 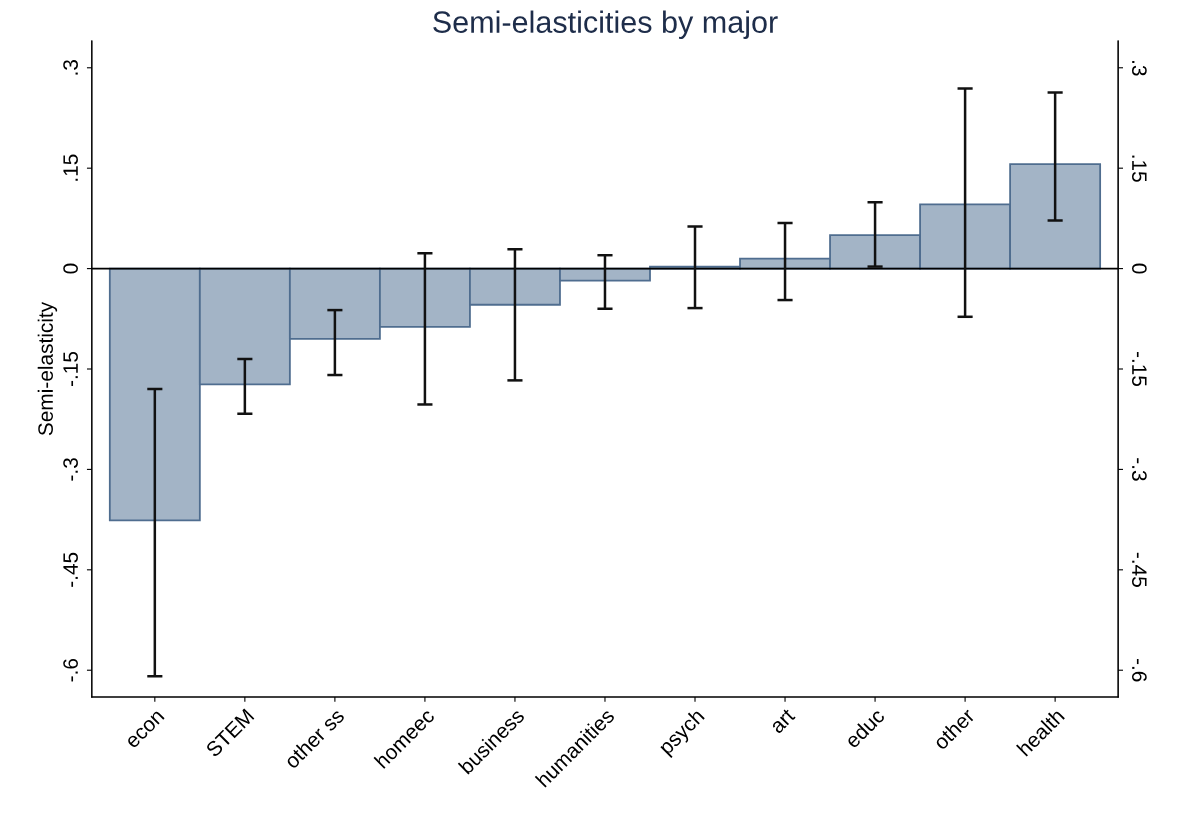 I want to click on y-tick-label: .15, so click(x=70, y=167).